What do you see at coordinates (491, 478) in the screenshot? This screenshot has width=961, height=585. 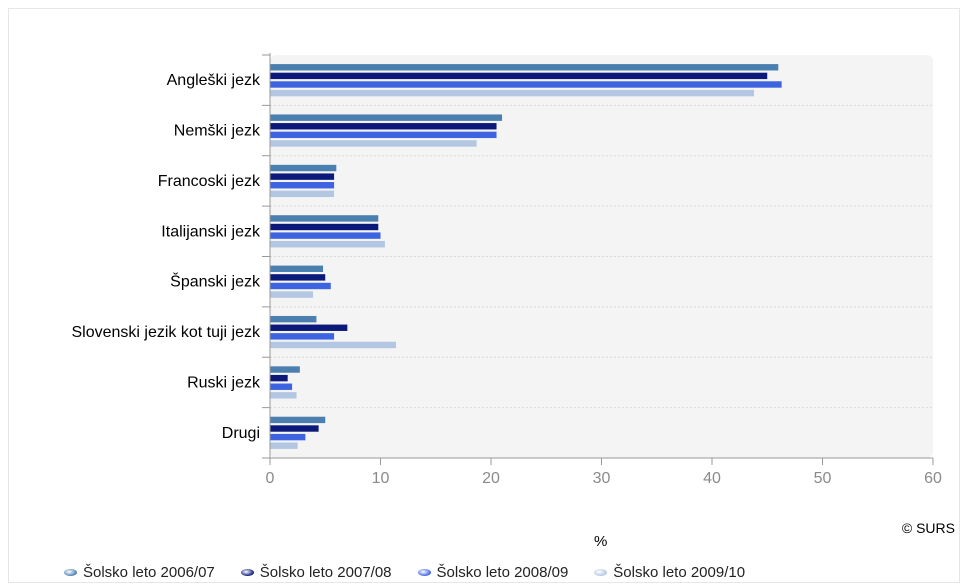 I see `x-tick-label: 20` at bounding box center [491, 478].